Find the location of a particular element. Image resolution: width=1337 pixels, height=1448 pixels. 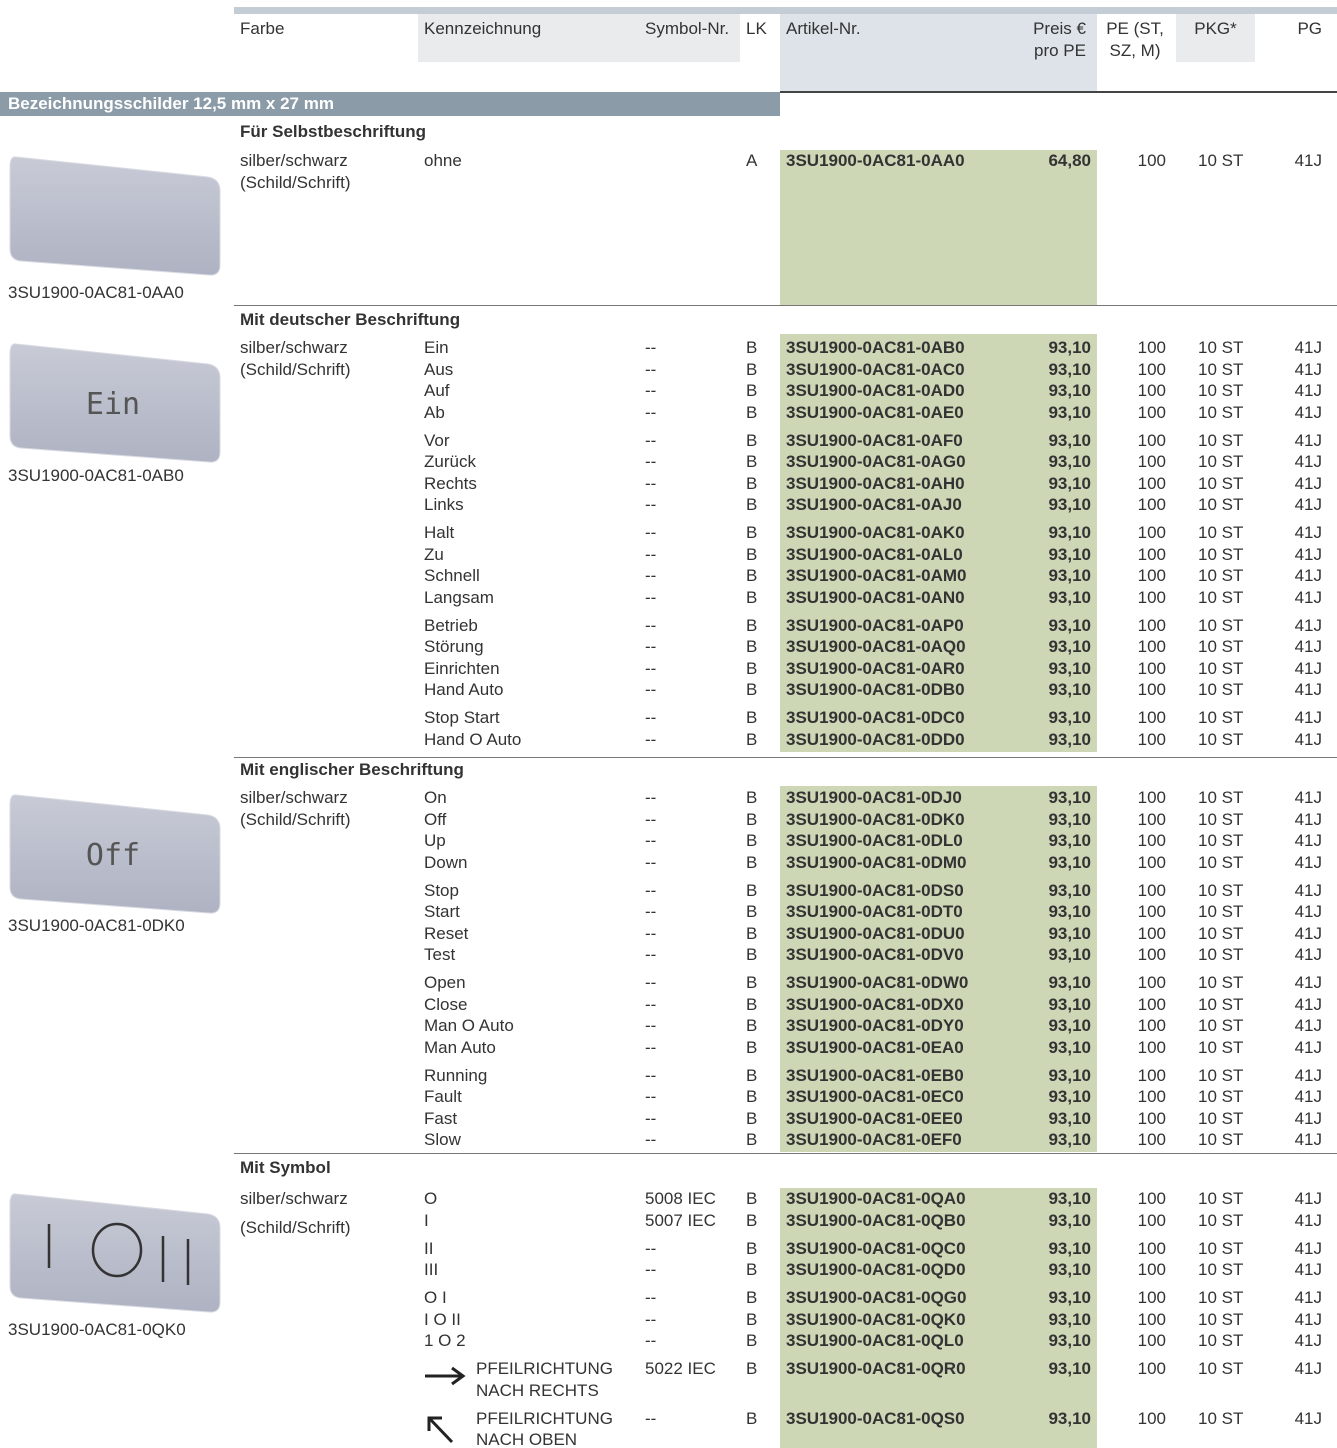

article-no: 3SU1900-0AC81-0EA0 is located at coordinates (875, 1047).